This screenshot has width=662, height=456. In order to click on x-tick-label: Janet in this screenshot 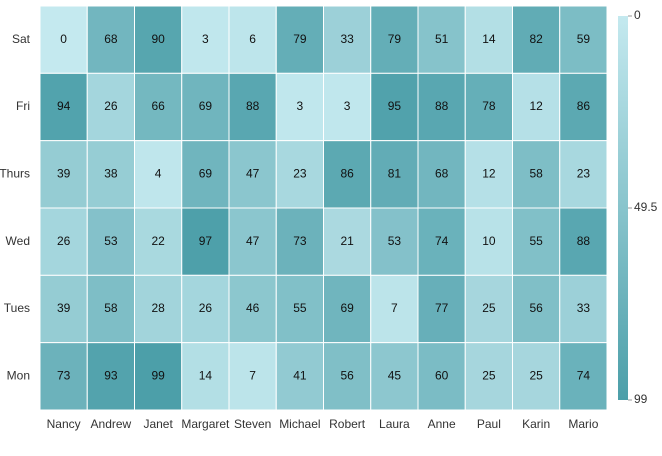, I will do `click(158, 424)`.